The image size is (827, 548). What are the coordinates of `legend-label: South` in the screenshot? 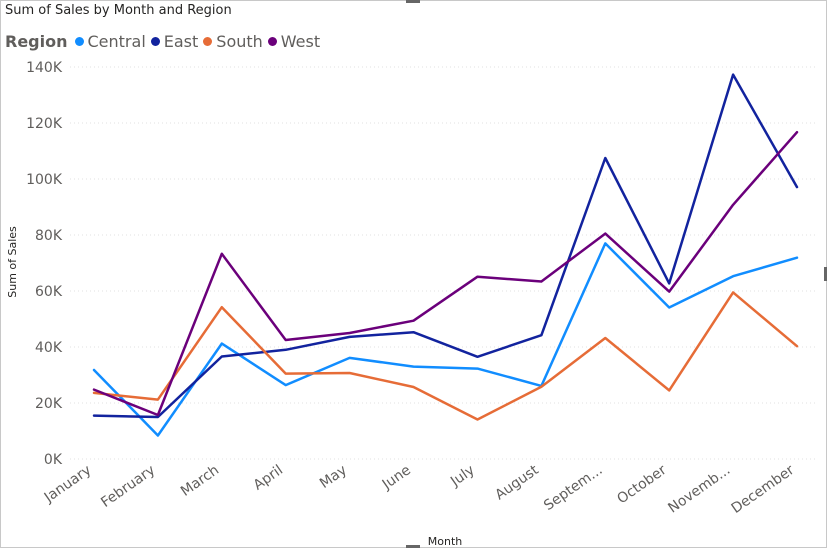 It's located at (239, 41).